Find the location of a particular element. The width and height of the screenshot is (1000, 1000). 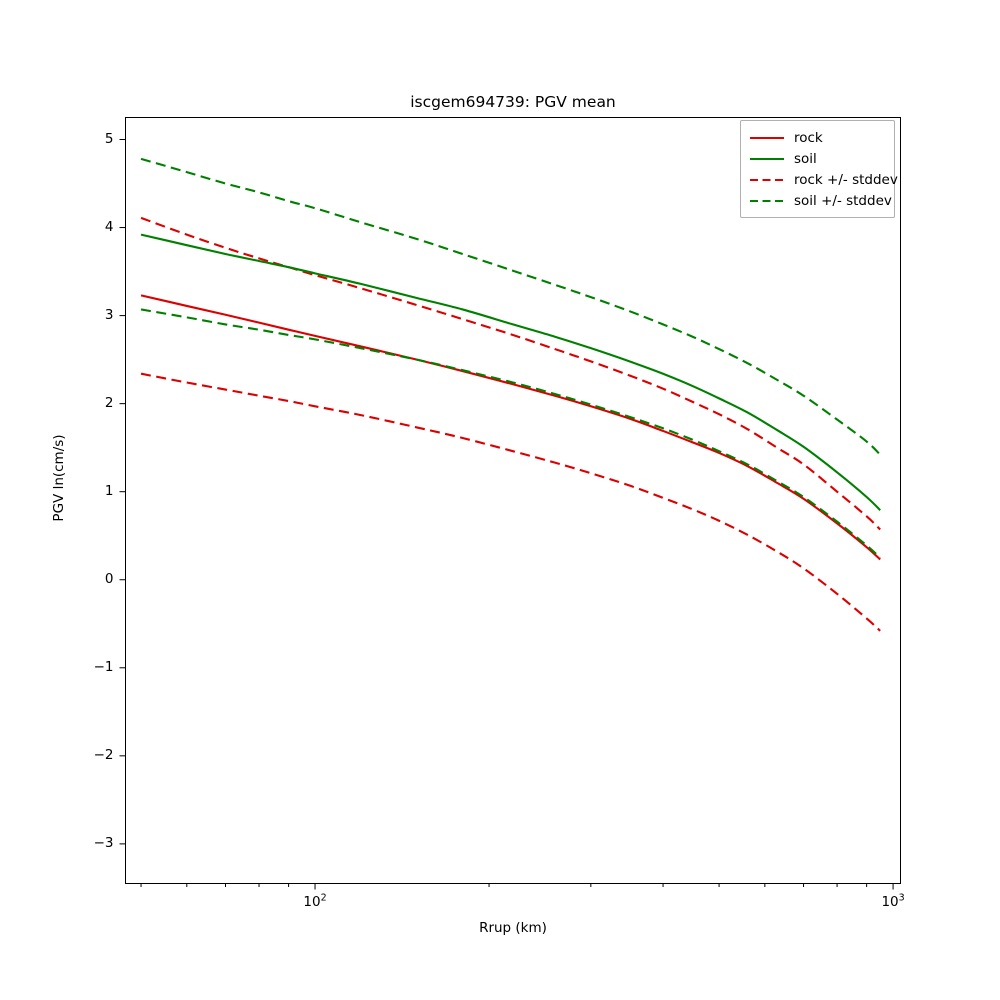

chart-legend: rock soil rock +/- stddev soil +/- stddev is located at coordinates (819, 169).